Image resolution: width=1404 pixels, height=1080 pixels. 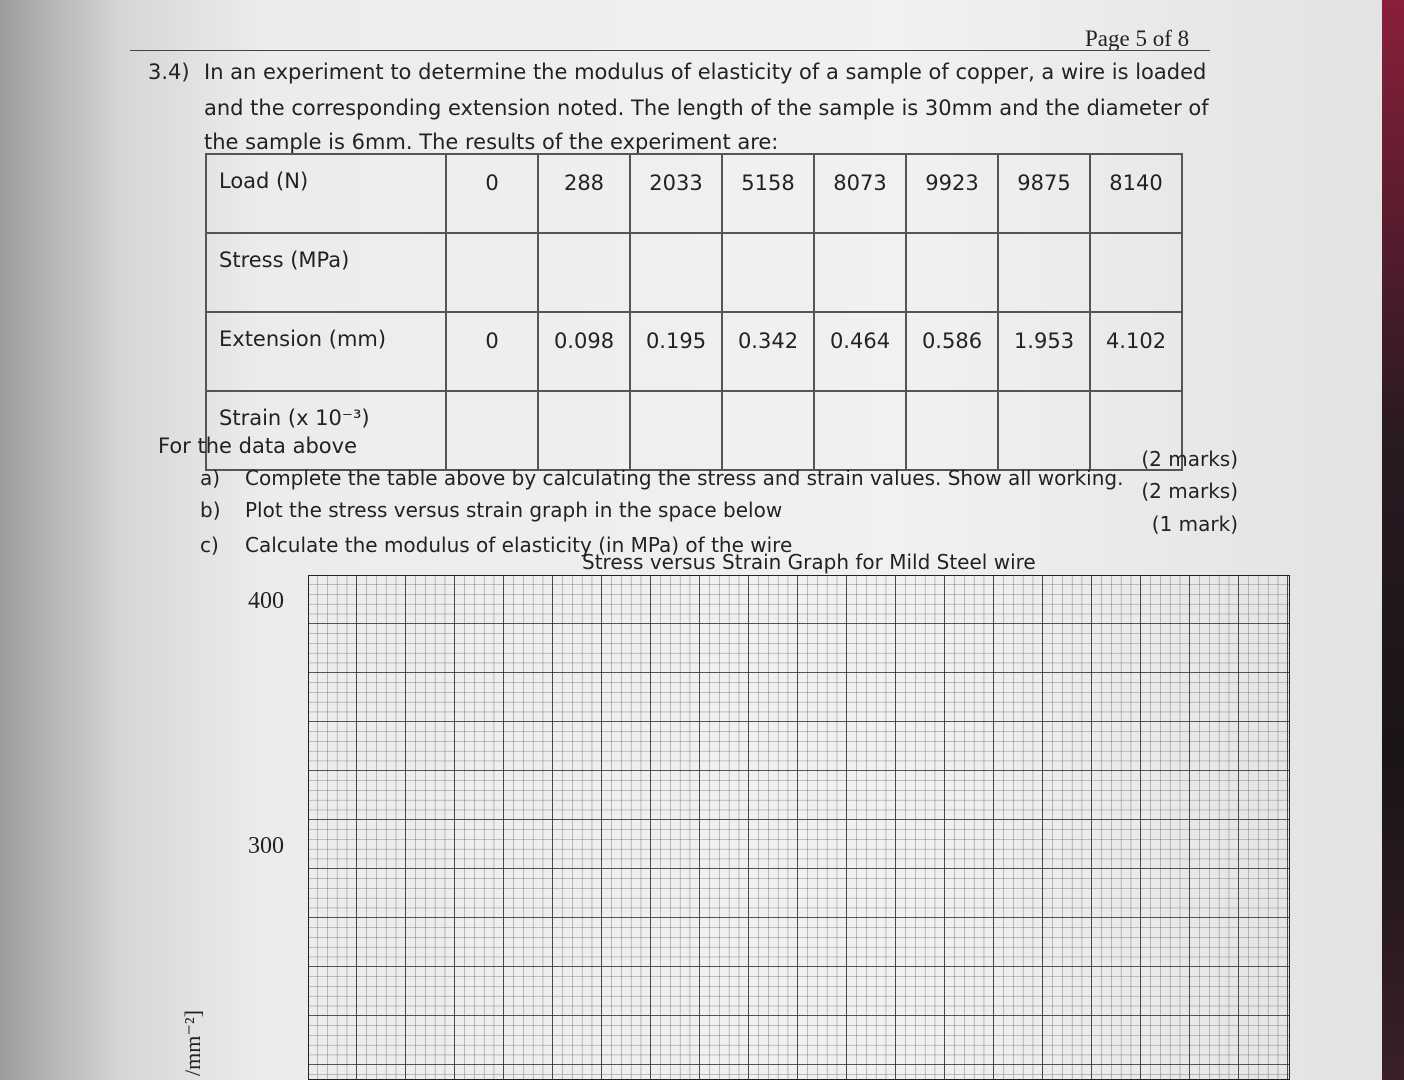 I want to click on item-letter: b), so click(x=210, y=510).